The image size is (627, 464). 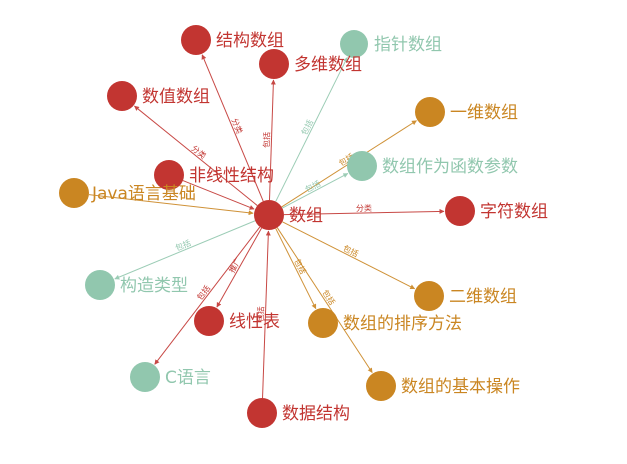 I want to click on edge-java-center, so click(x=171, y=205).